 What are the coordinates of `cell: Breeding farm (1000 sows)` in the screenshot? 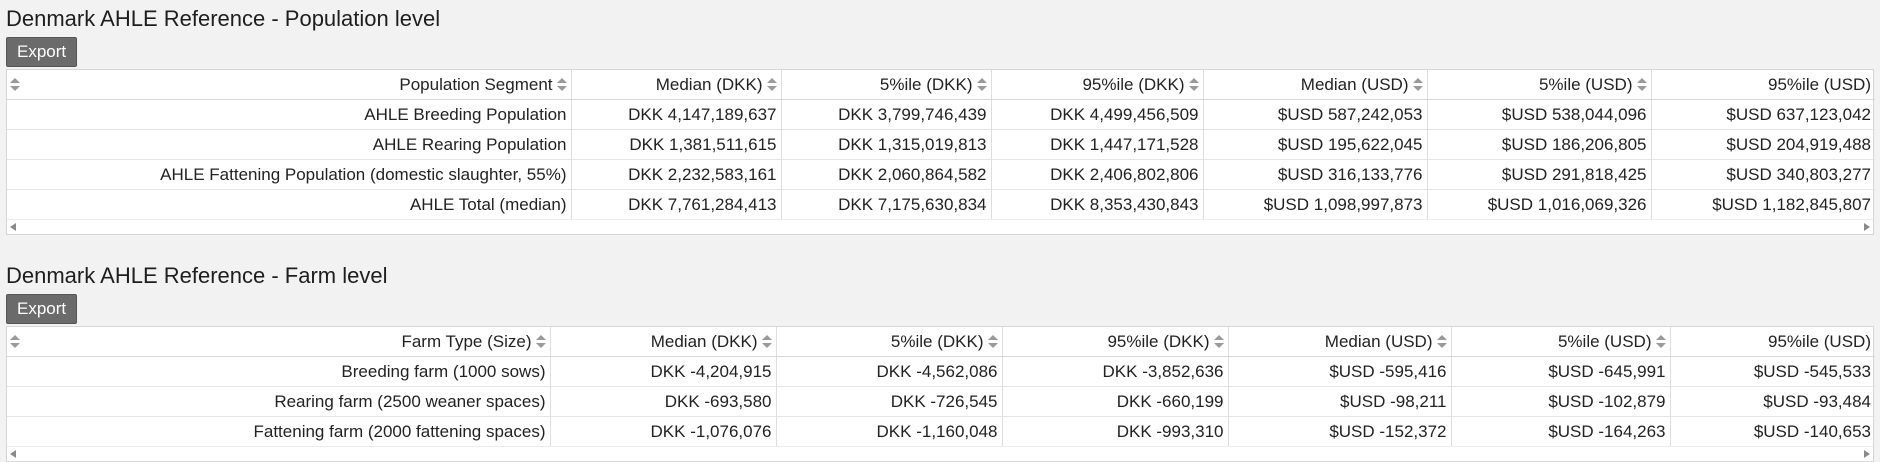 It's located at (279, 371).